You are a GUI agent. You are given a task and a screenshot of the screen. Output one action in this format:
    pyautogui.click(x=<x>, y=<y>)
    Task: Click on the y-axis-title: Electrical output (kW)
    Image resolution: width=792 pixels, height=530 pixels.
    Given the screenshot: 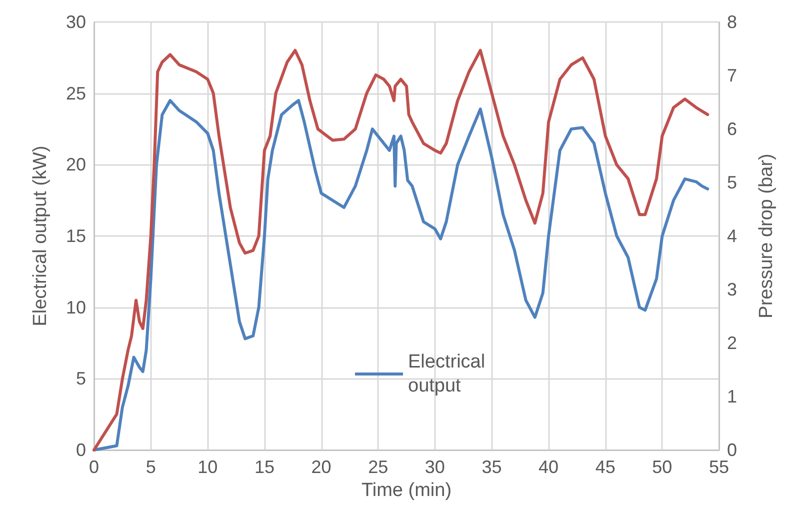 What is the action you would take?
    pyautogui.click(x=40, y=236)
    